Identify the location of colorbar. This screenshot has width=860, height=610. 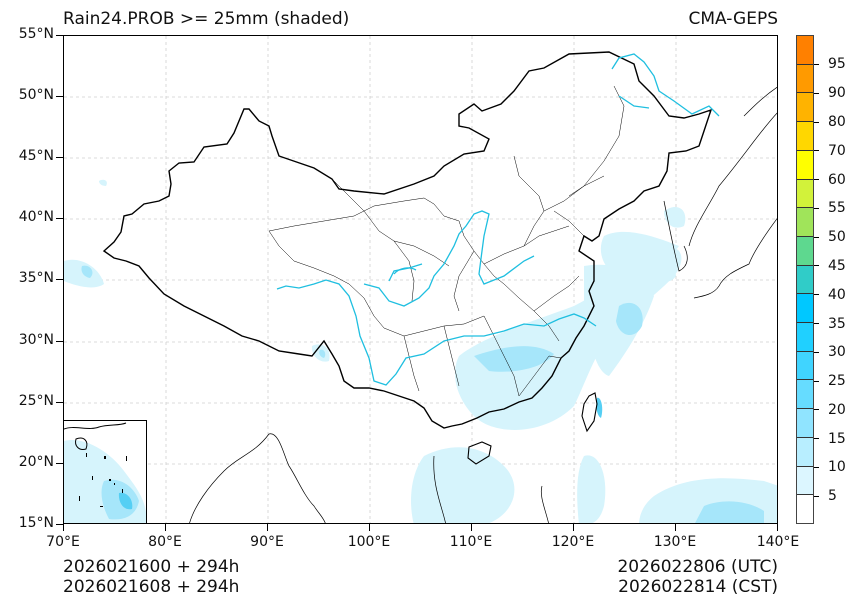
(805, 279).